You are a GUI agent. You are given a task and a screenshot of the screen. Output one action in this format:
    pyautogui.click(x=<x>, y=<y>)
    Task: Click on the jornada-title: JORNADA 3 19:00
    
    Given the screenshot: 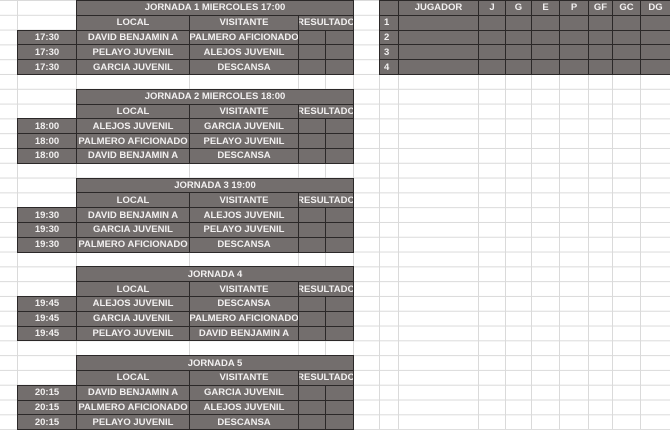 What is the action you would take?
    pyautogui.click(x=215, y=185)
    